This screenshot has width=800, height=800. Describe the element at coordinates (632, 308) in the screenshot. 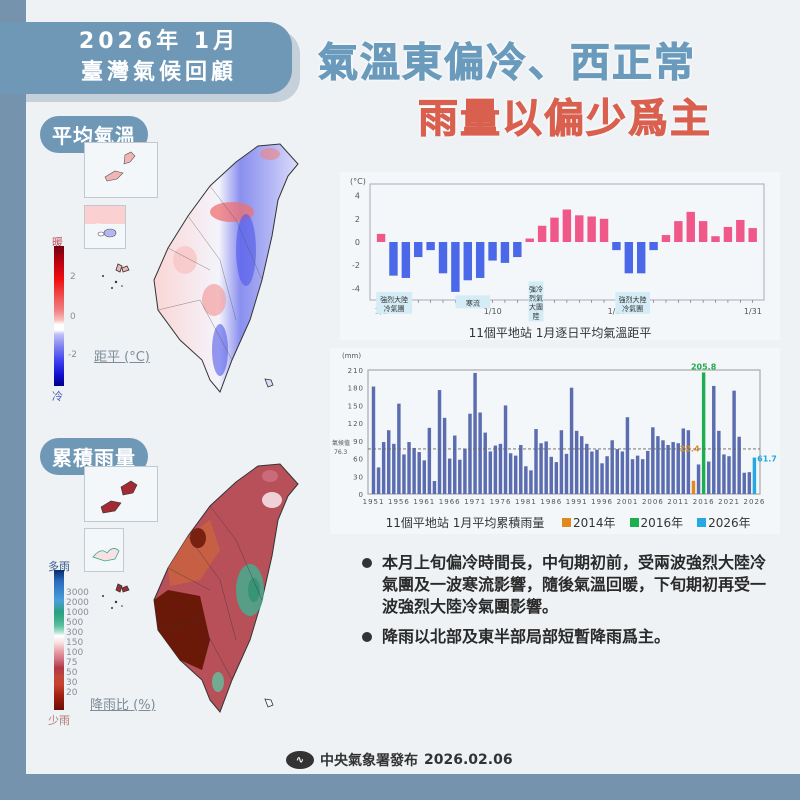

I see `event-annotation-text: 冷氣團` at that location.